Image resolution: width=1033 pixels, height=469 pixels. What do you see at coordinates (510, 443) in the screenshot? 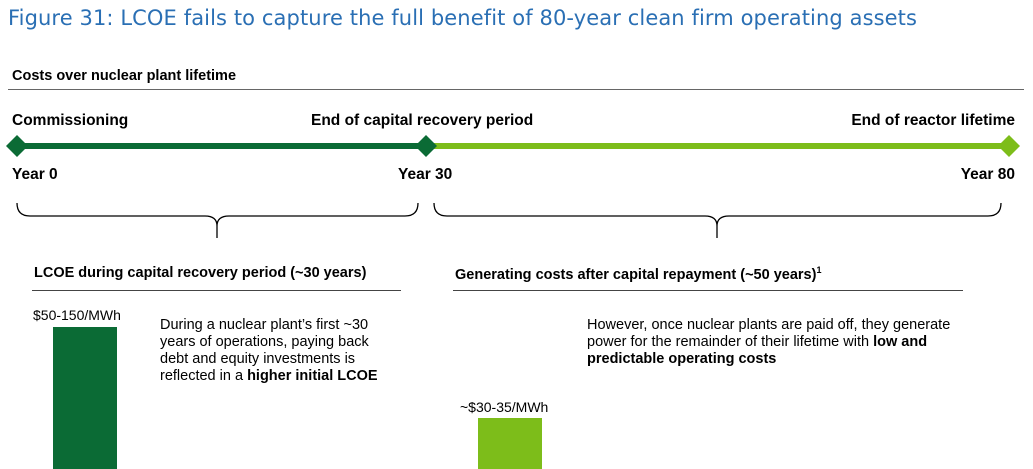
I see `operating-cost-bar` at bounding box center [510, 443].